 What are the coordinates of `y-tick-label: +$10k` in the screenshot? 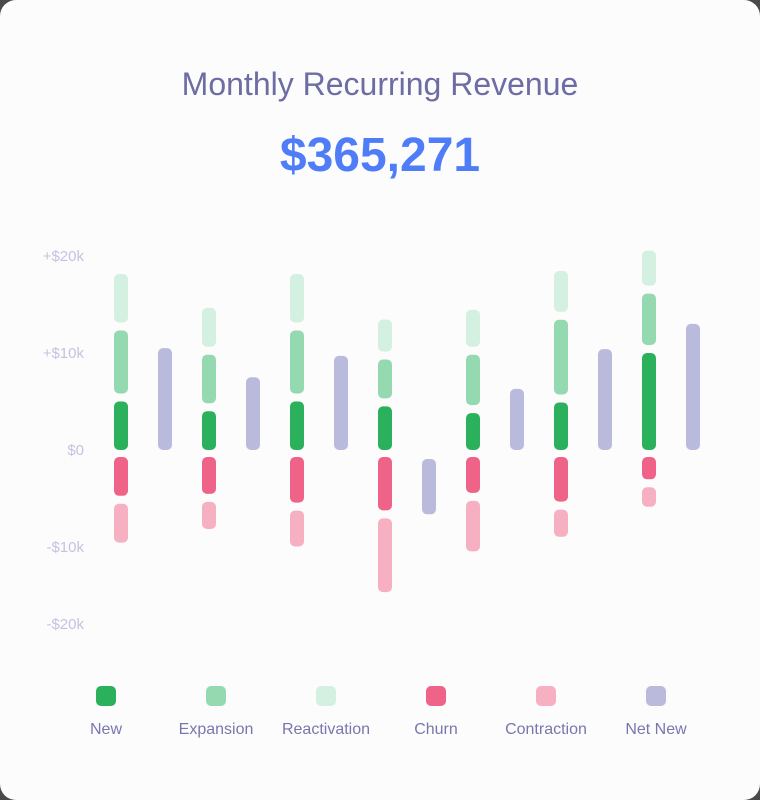 It's located at (64, 353).